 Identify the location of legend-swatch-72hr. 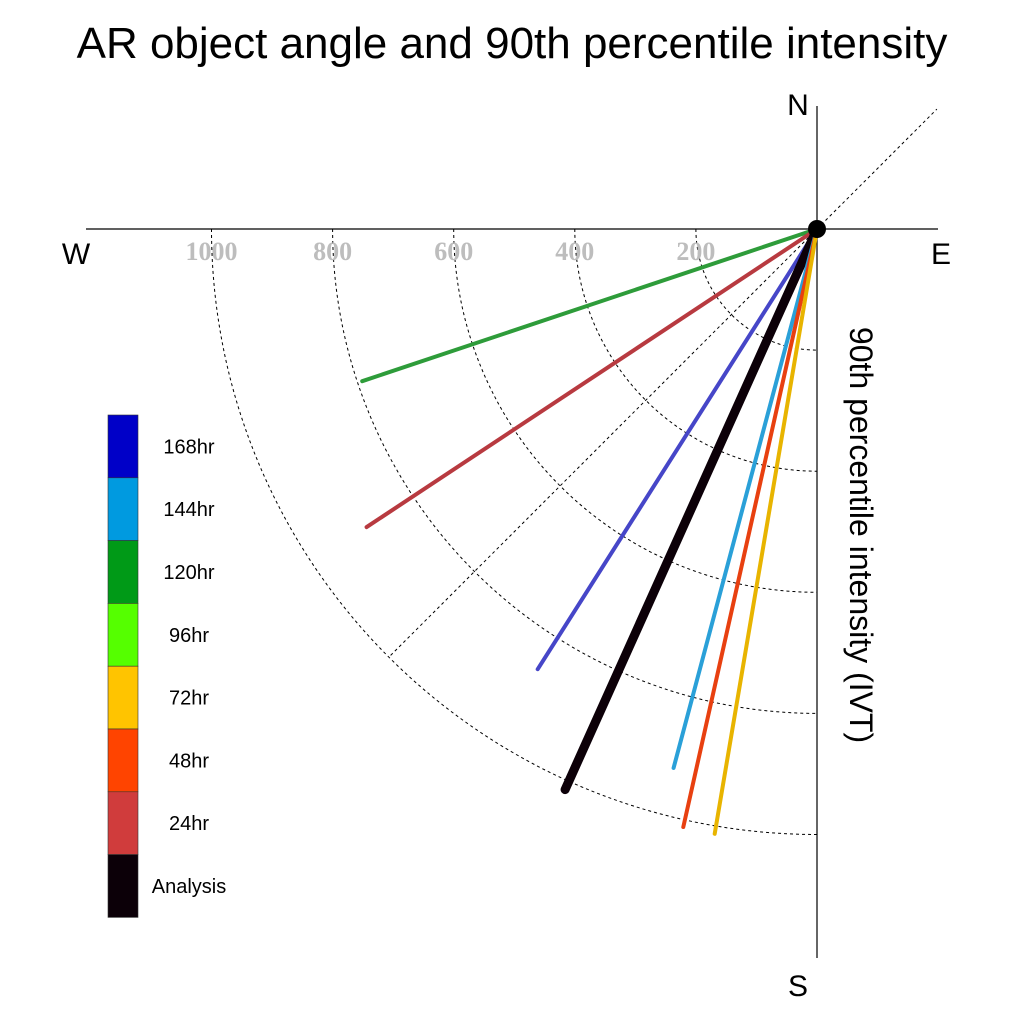
(123, 697).